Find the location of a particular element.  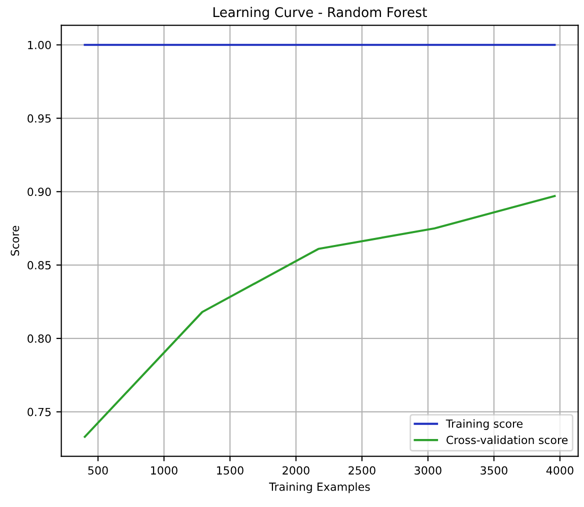

x-tick-label: 2000 is located at coordinates (296, 470).